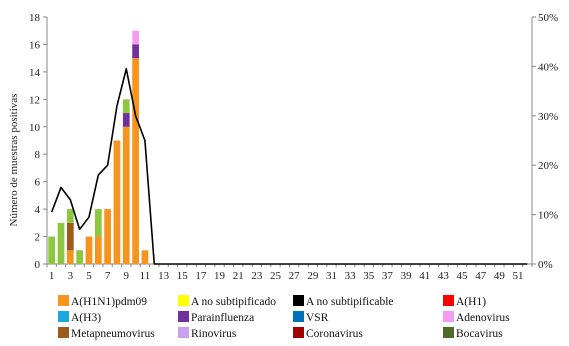 This screenshot has width=569, height=346. What do you see at coordinates (89, 250) in the screenshot?
I see `bar-a-h1n1-pdm09-w5` at bounding box center [89, 250].